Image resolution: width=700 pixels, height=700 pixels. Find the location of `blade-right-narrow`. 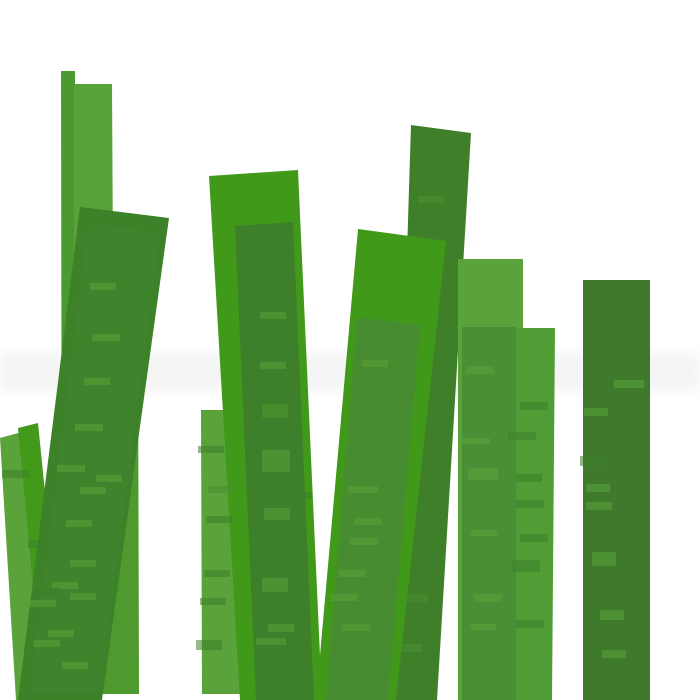

blade-right-narrow is located at coordinates (533, 514).